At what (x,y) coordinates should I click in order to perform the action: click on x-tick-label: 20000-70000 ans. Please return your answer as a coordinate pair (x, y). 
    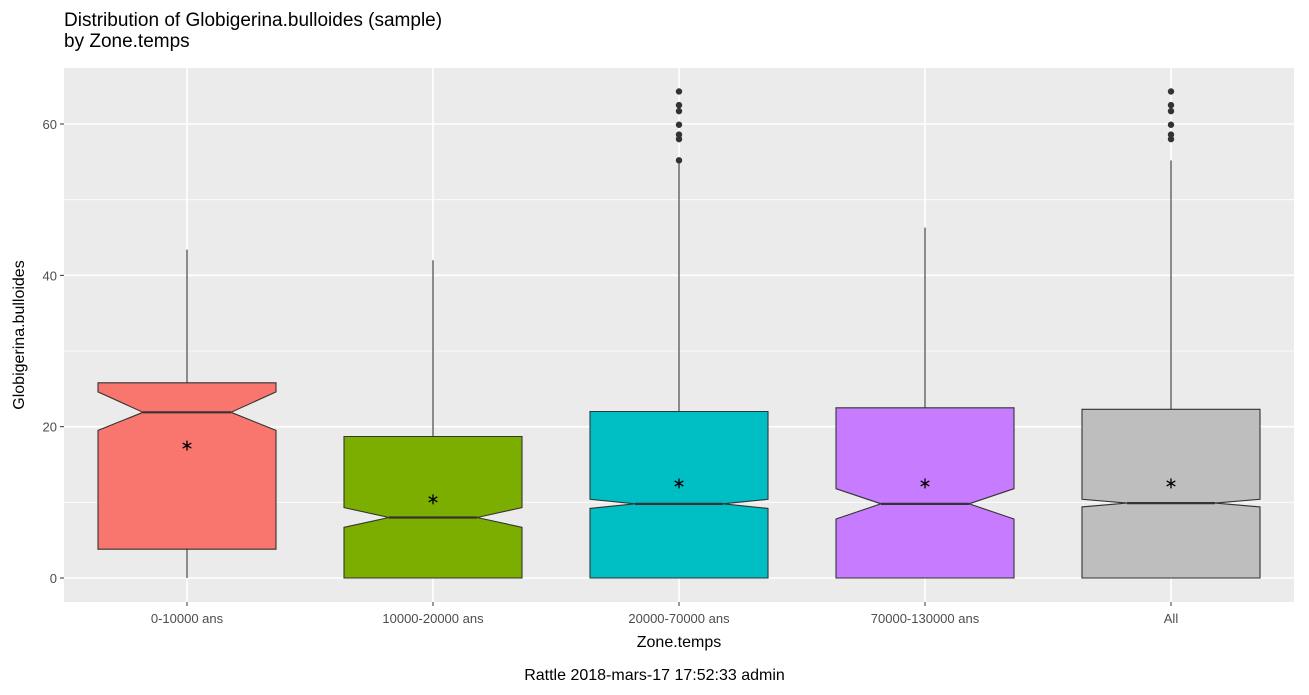
    Looking at the image, I should click on (679, 618).